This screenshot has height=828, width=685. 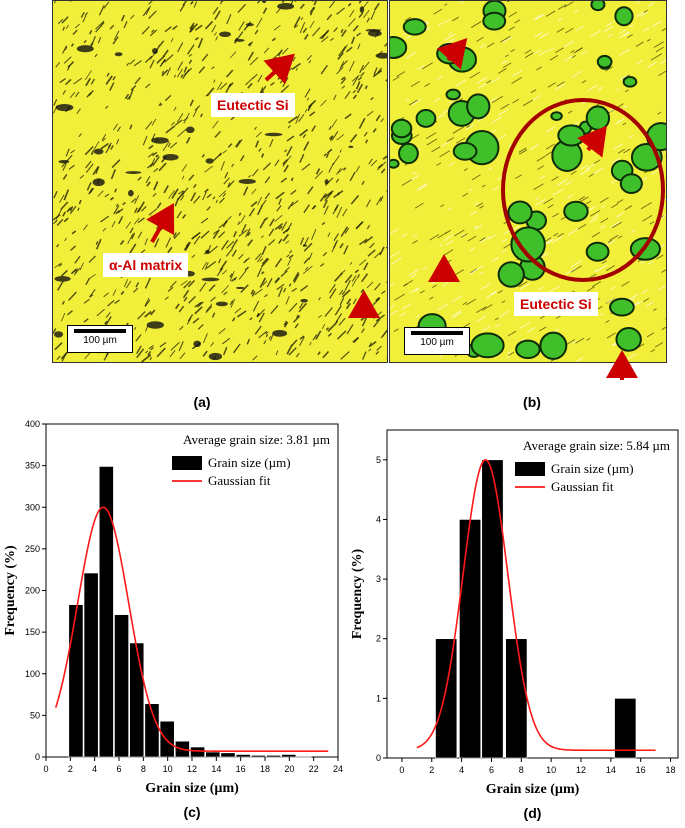 What do you see at coordinates (378, 519) in the screenshot?
I see `y-tick-label: 4` at bounding box center [378, 519].